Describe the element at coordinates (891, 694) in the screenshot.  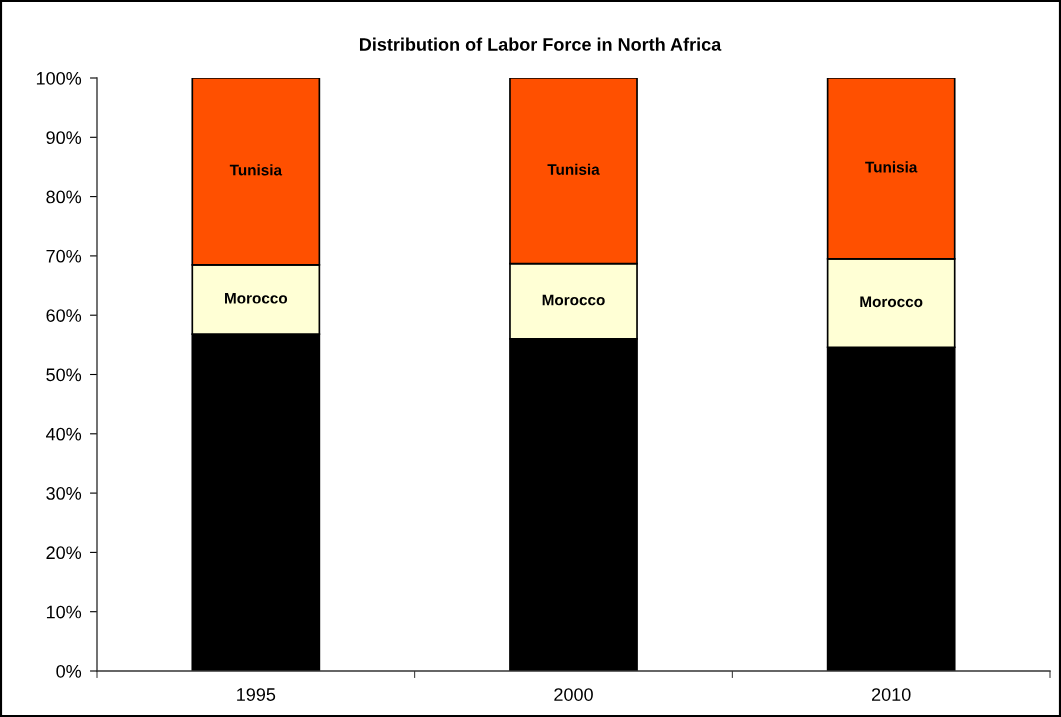
I see `x-tick-label: 2010` at that location.